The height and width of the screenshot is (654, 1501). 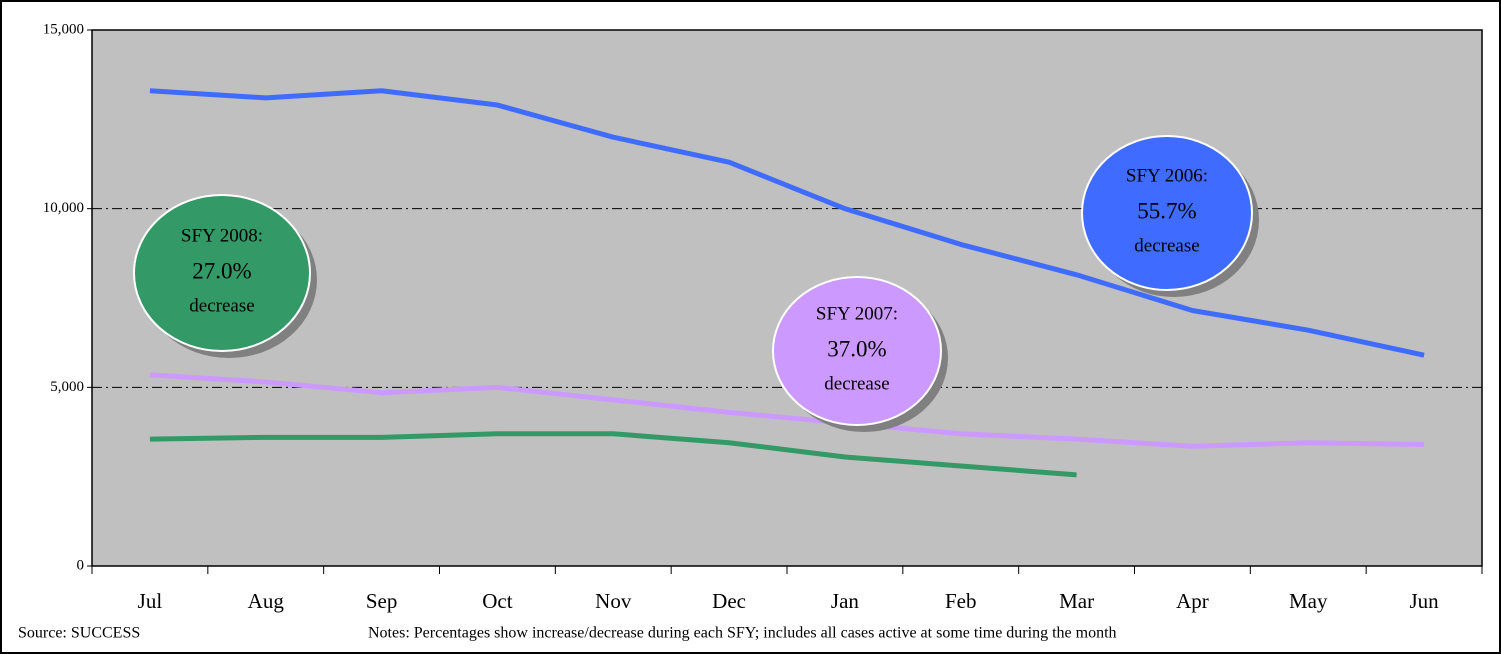 I want to click on annotation-text: SFY 2008:, so click(x=222, y=235).